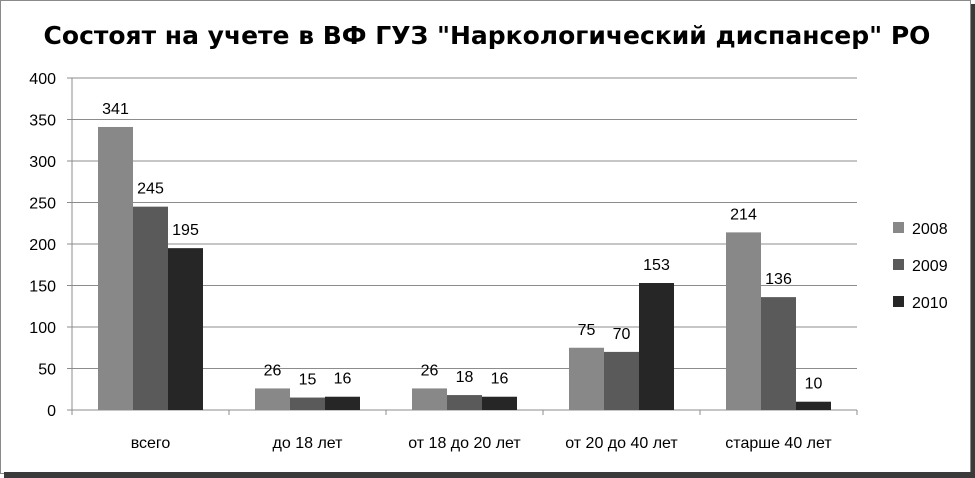 The image size is (975, 478). I want to click on y-tick-label-100: 100, so click(42, 328).